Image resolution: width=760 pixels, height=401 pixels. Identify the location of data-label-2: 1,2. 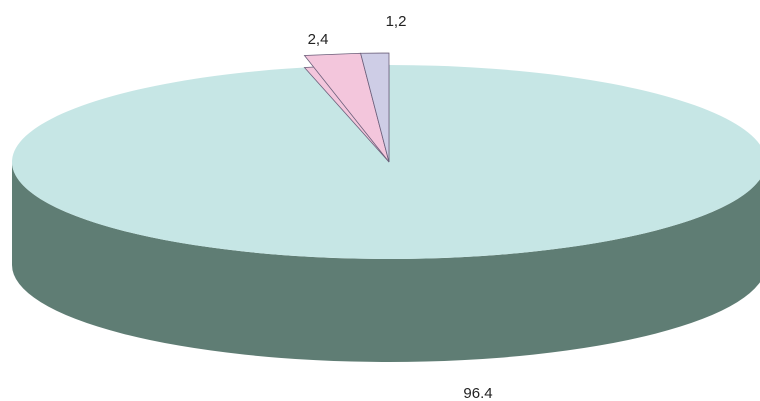
(396, 21).